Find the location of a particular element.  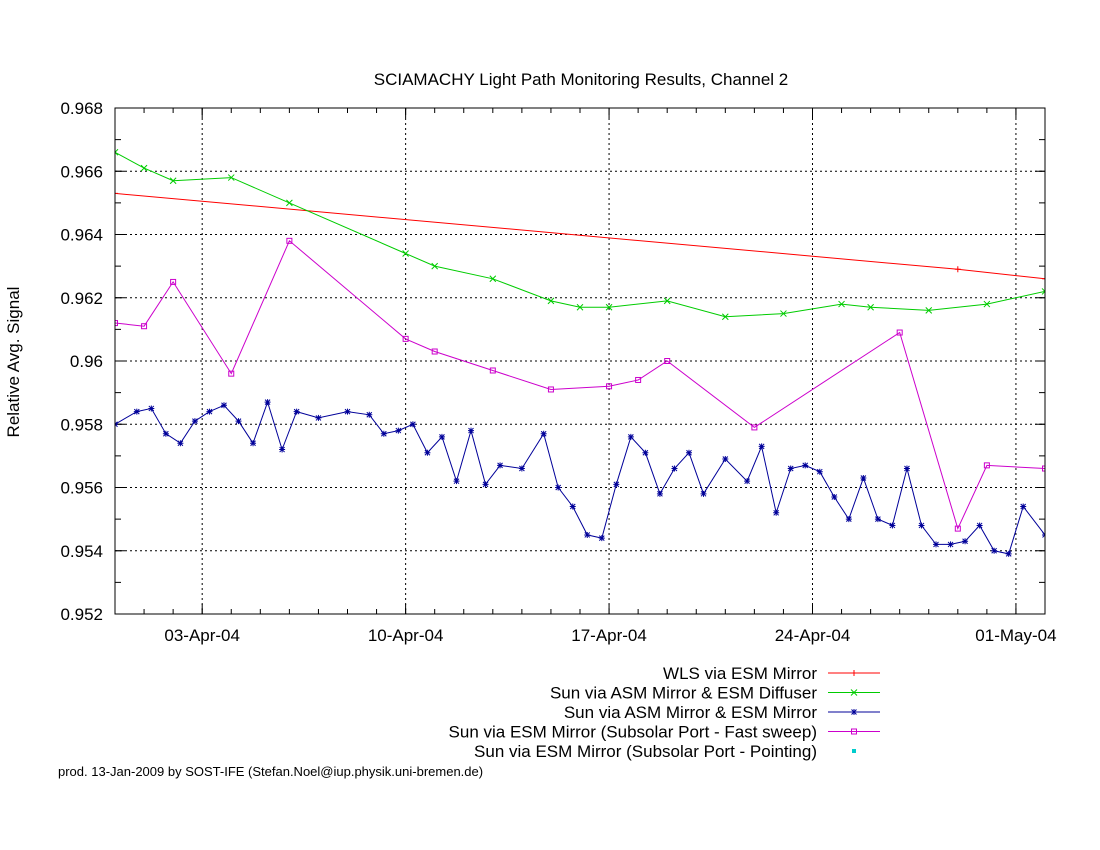

legend-entry: WLS via ESM Mirror is located at coordinates (771, 673).